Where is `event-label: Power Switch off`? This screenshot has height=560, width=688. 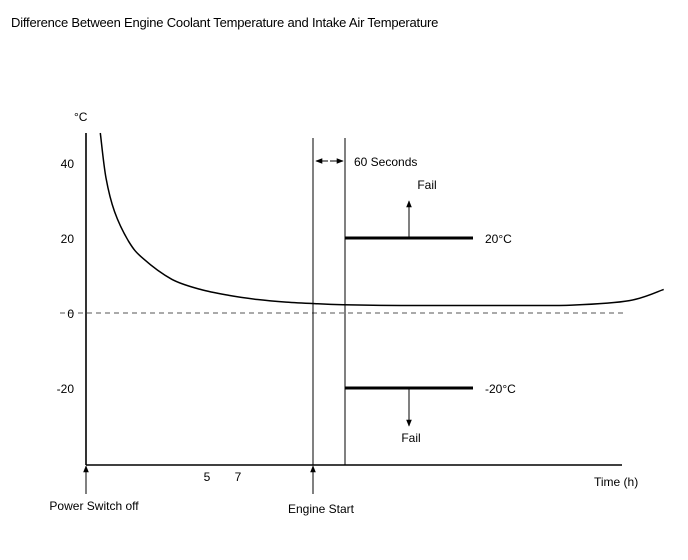 event-label: Power Switch off is located at coordinates (94, 506).